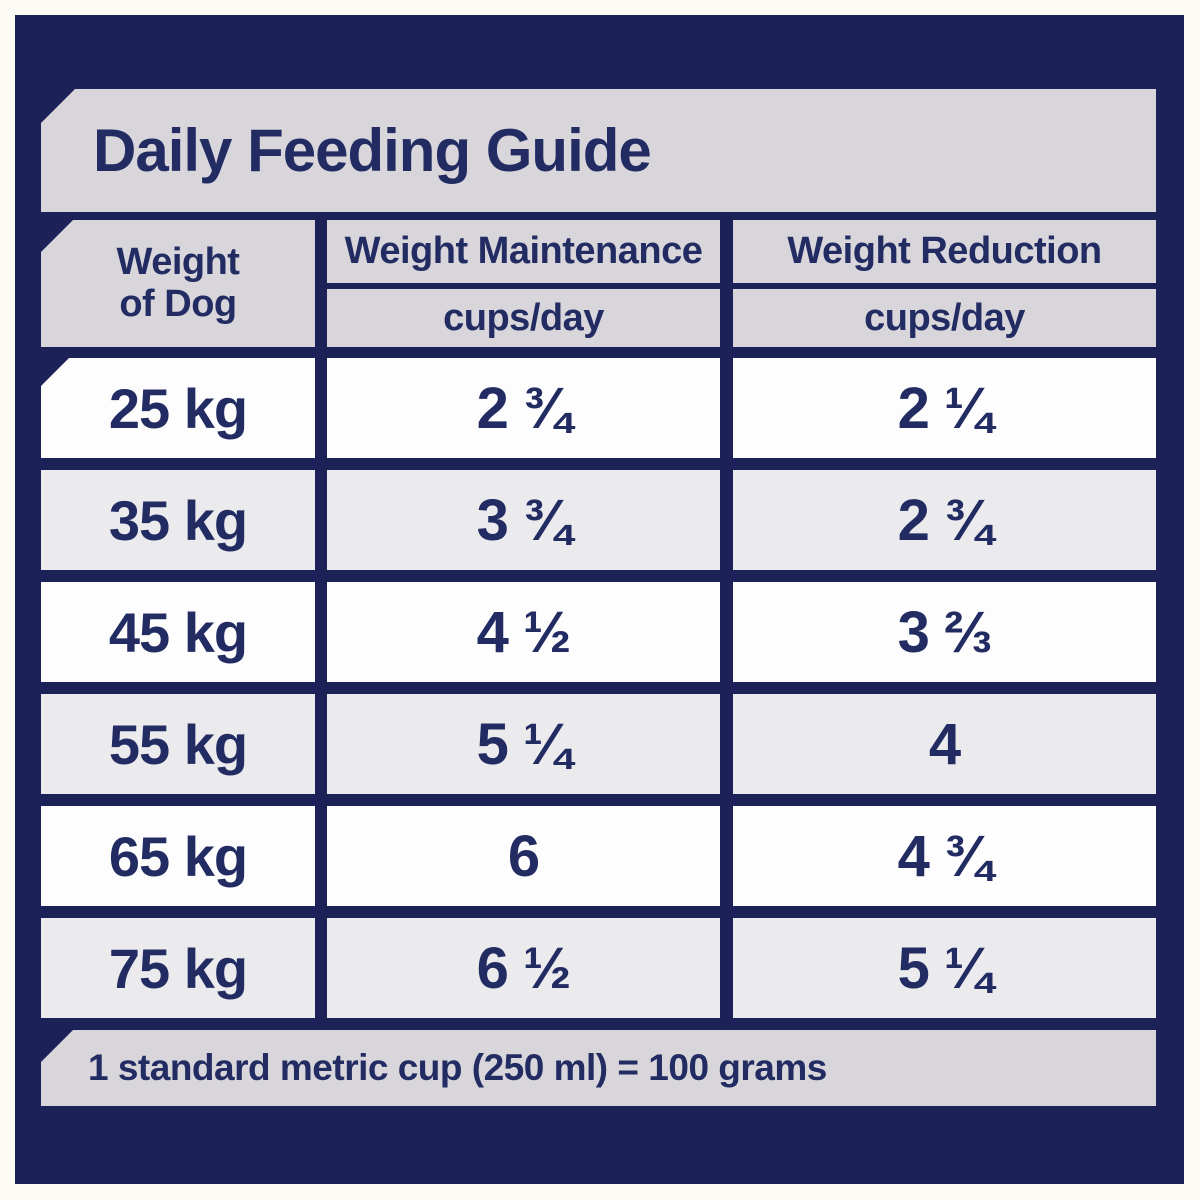  I want to click on weight-cell: 75 kg, so click(178, 968).